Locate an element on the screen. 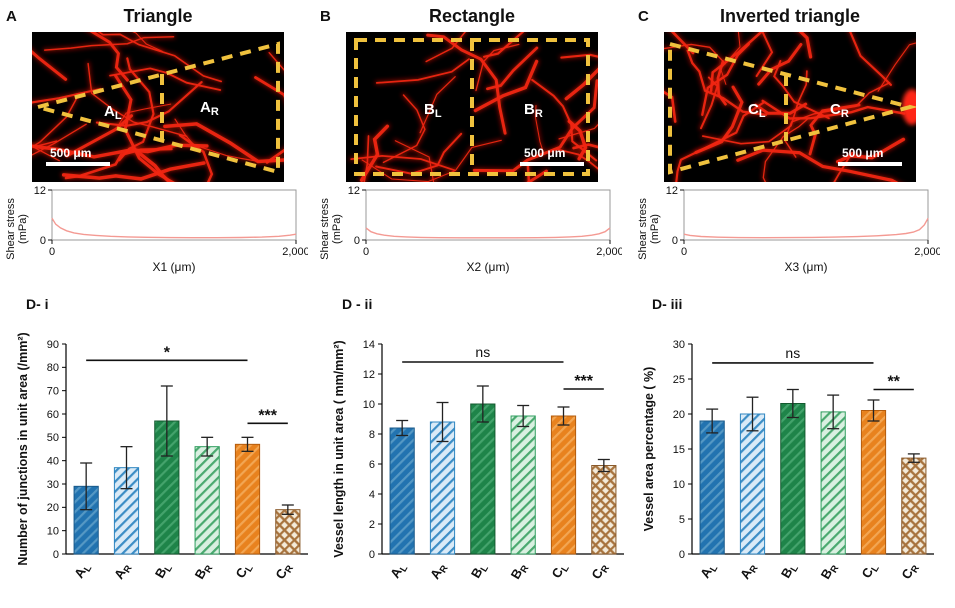 This screenshot has height=608, width=955. svg-text: 5 is located at coordinates (682, 520).